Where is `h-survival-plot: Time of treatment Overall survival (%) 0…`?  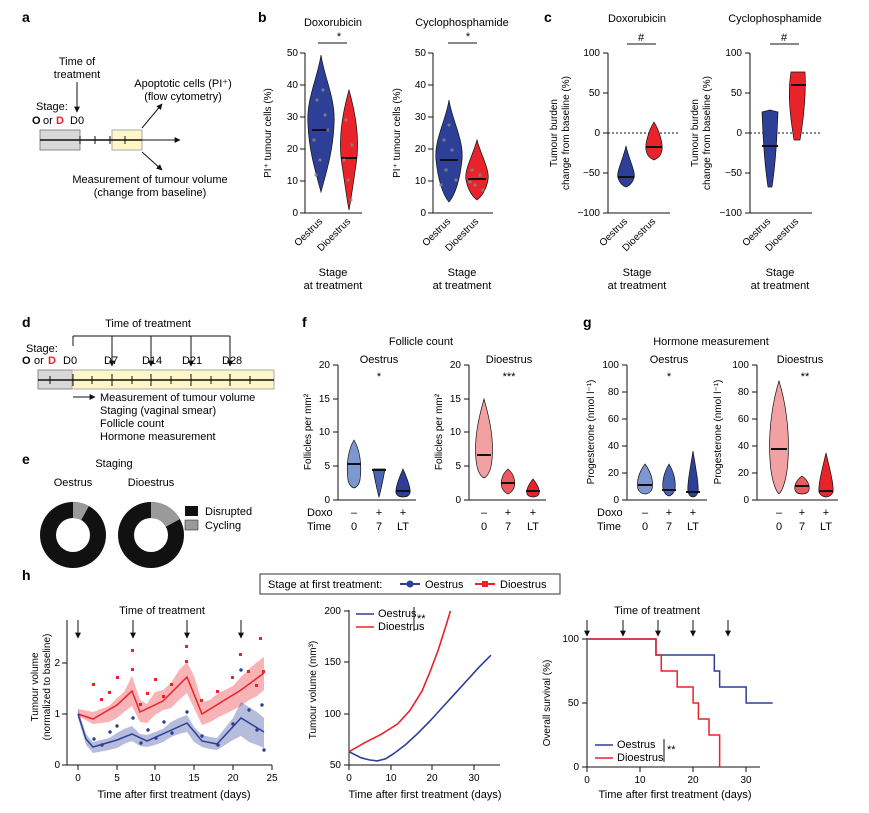
h-survival-plot: Time of treatment Overall survival (%) 0… is located at coordinates (657, 703).